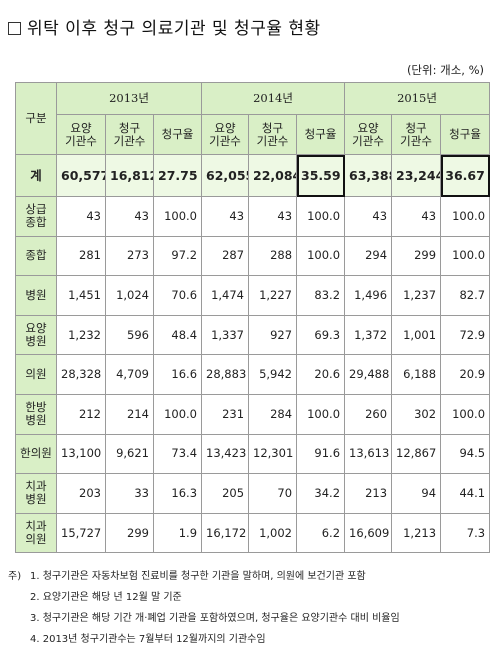  I want to click on table-cell: 1,372, so click(368, 335).